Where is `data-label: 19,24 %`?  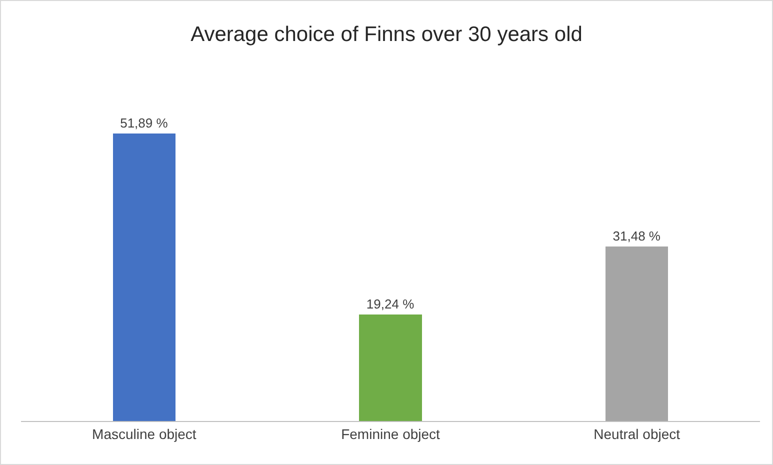 data-label: 19,24 % is located at coordinates (390, 304).